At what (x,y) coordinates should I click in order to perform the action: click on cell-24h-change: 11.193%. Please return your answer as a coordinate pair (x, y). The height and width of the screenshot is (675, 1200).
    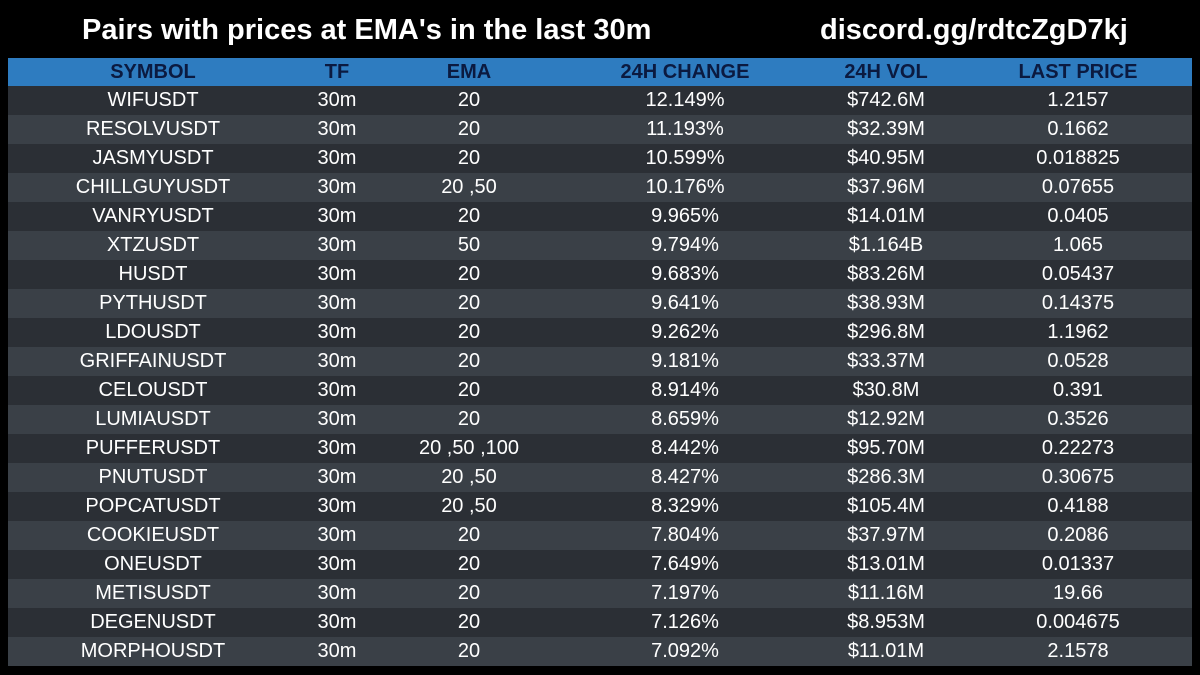
    Looking at the image, I should click on (685, 129).